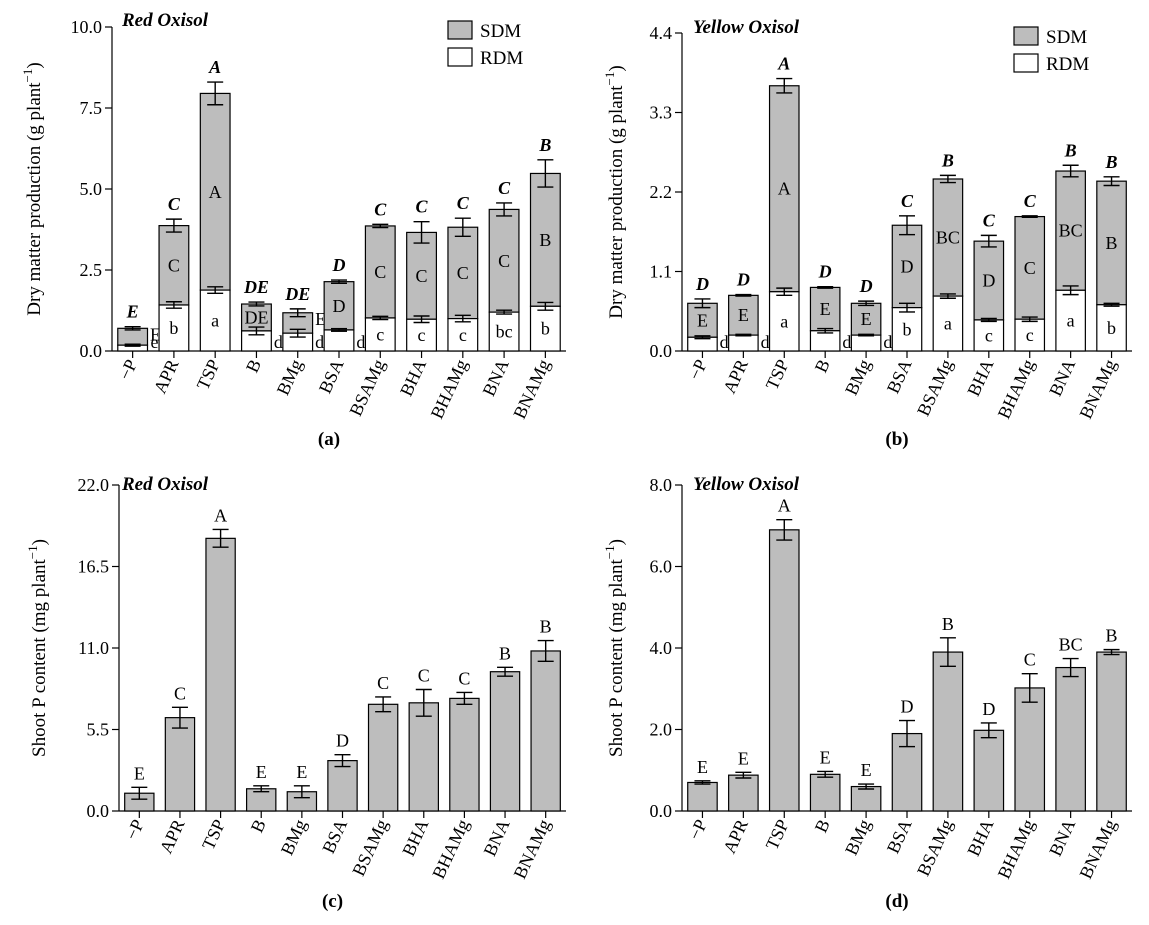 Image resolution: width=1149 pixels, height=925 pixels. What do you see at coordinates (93, 648) in the screenshot?
I see `panel-c-ytick-label: 11.0` at bounding box center [93, 648].